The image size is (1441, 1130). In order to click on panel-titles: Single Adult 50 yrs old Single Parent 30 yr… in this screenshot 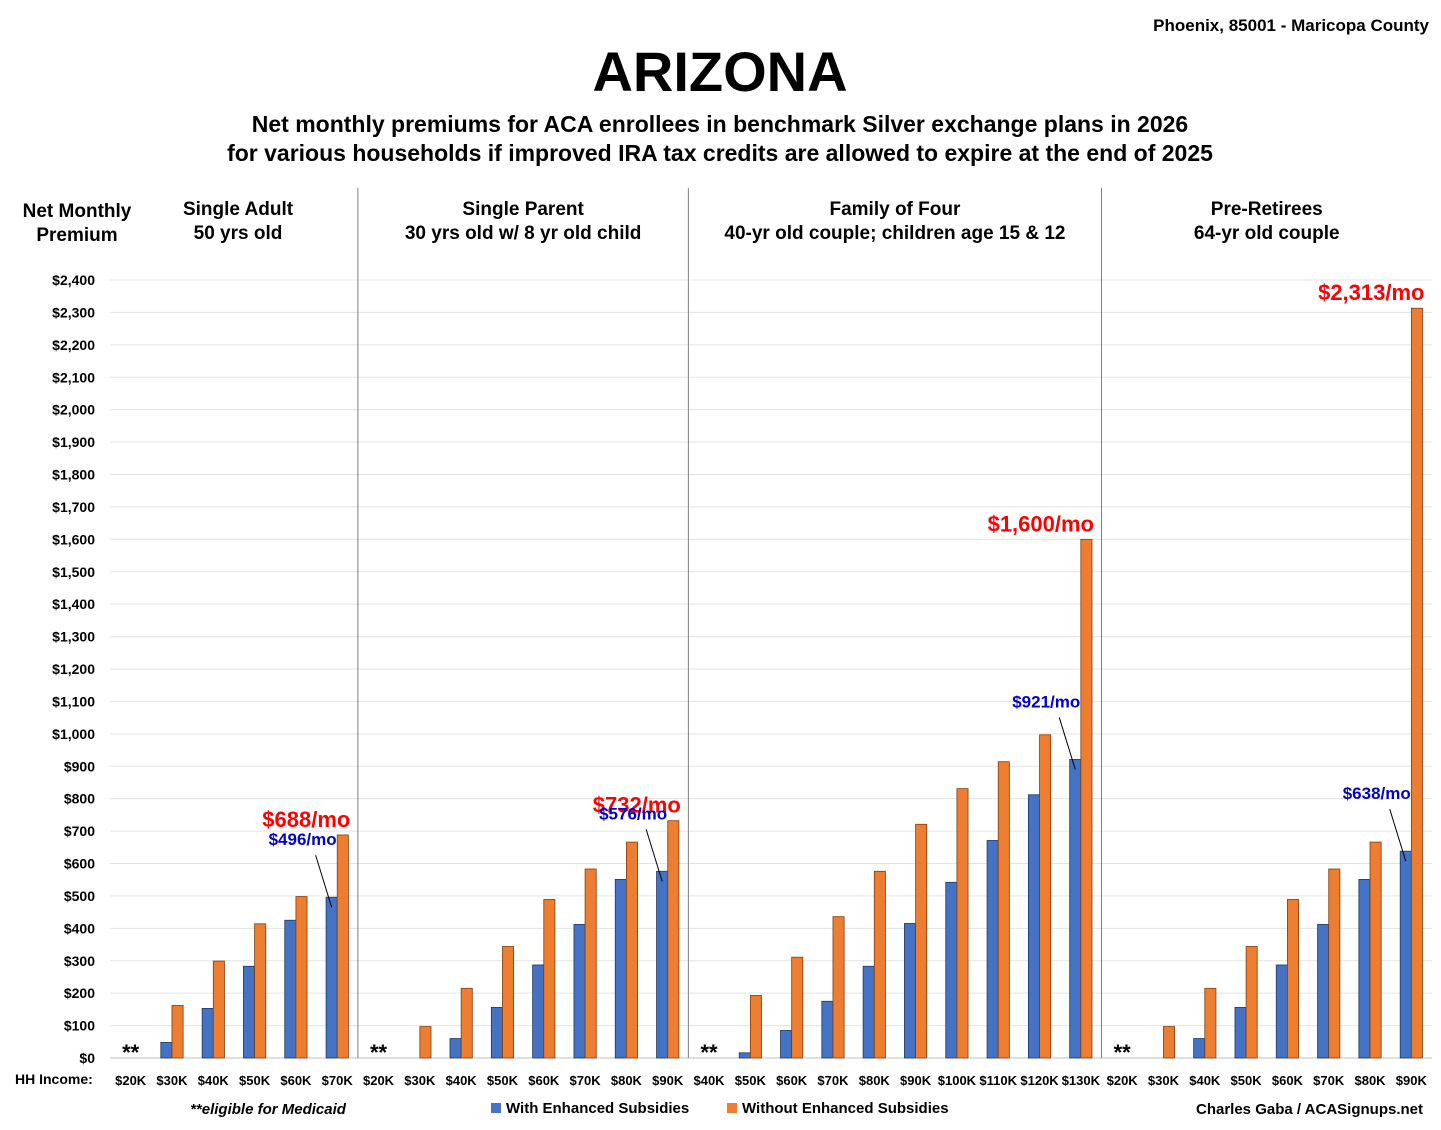, I will do `click(761, 221)`.